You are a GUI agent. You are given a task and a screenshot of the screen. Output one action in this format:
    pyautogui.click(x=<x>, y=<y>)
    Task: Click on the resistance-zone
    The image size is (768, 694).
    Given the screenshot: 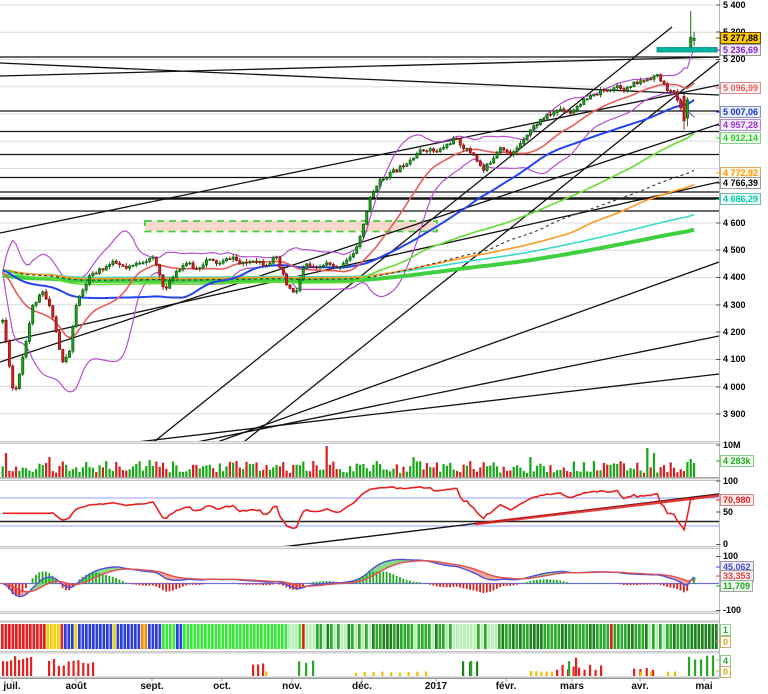 What is the action you would take?
    pyautogui.click(x=291, y=226)
    